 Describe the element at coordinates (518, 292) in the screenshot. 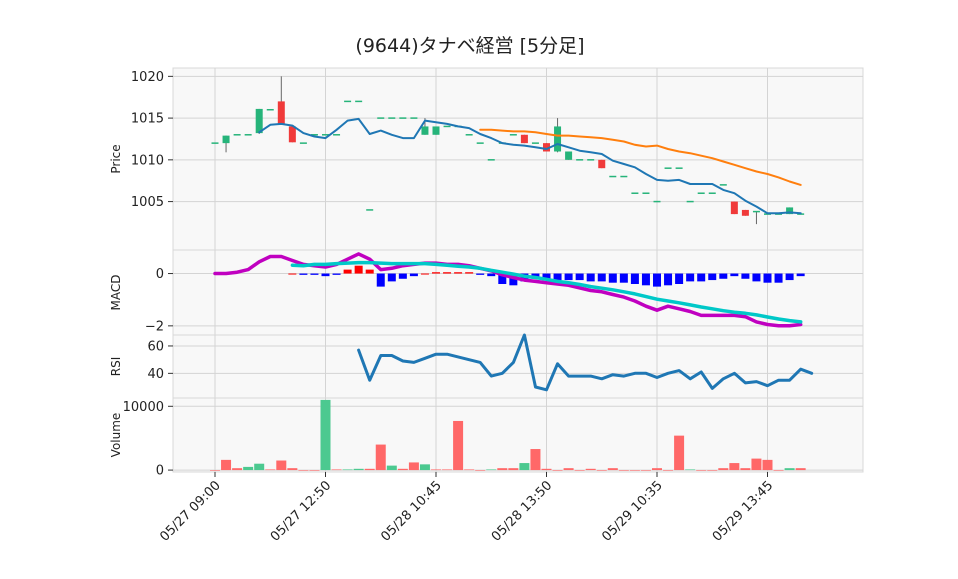

I see `macd-panel-background` at that location.